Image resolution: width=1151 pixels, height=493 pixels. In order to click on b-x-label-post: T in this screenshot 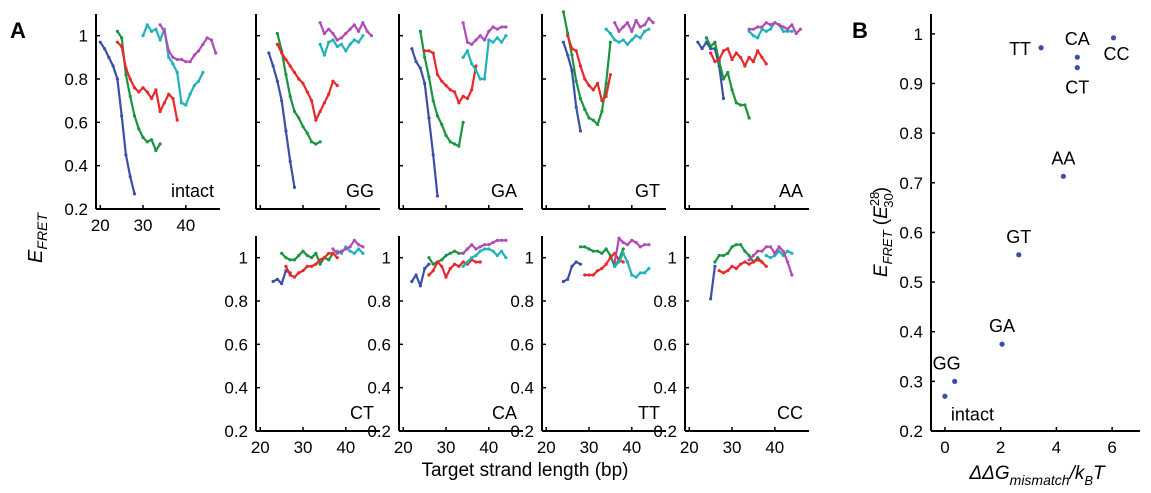, I will do `click(1099, 473)`.